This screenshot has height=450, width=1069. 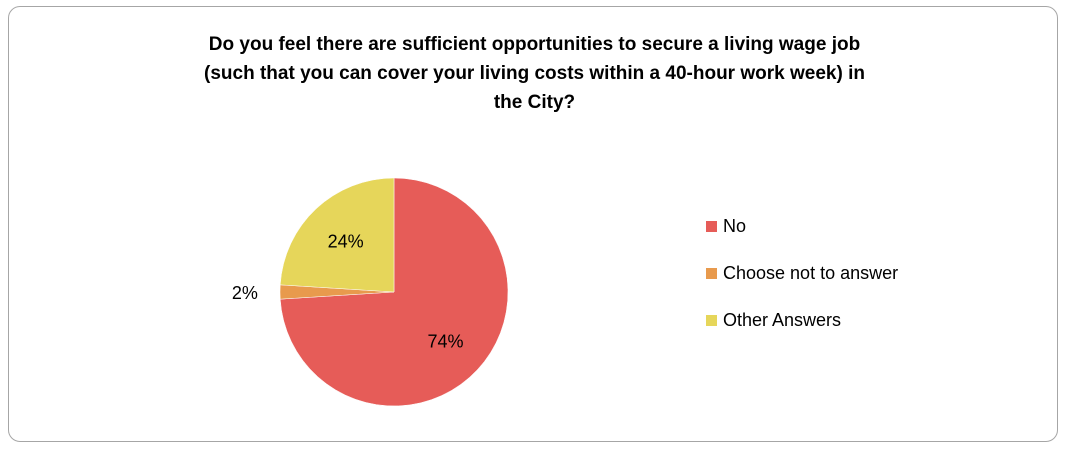 I want to click on legend-label-choose-not-to-answer: Choose not to answer, so click(x=811, y=272).